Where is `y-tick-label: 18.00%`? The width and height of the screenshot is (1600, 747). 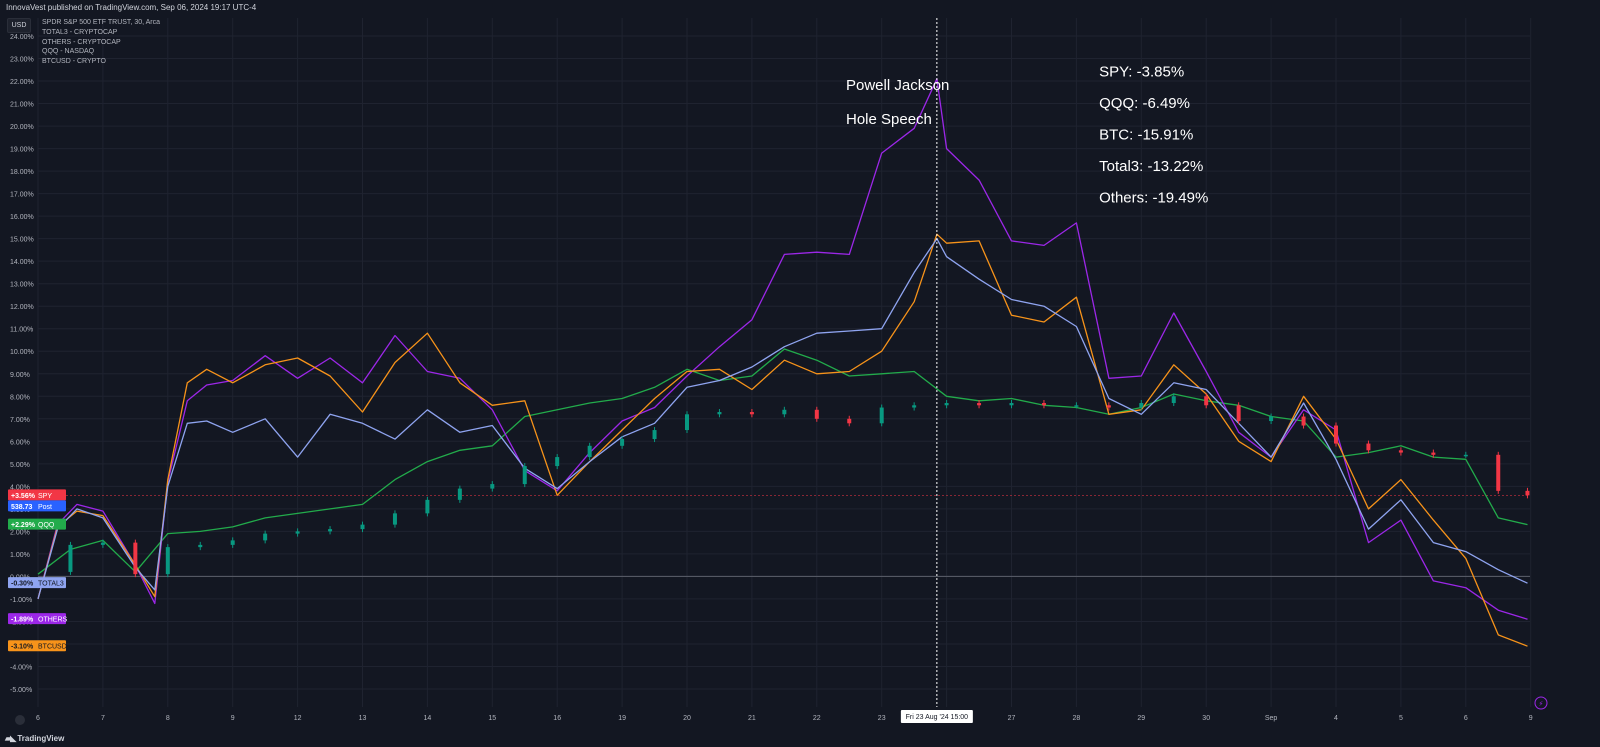
y-tick-label: 18.00% is located at coordinates (22, 172).